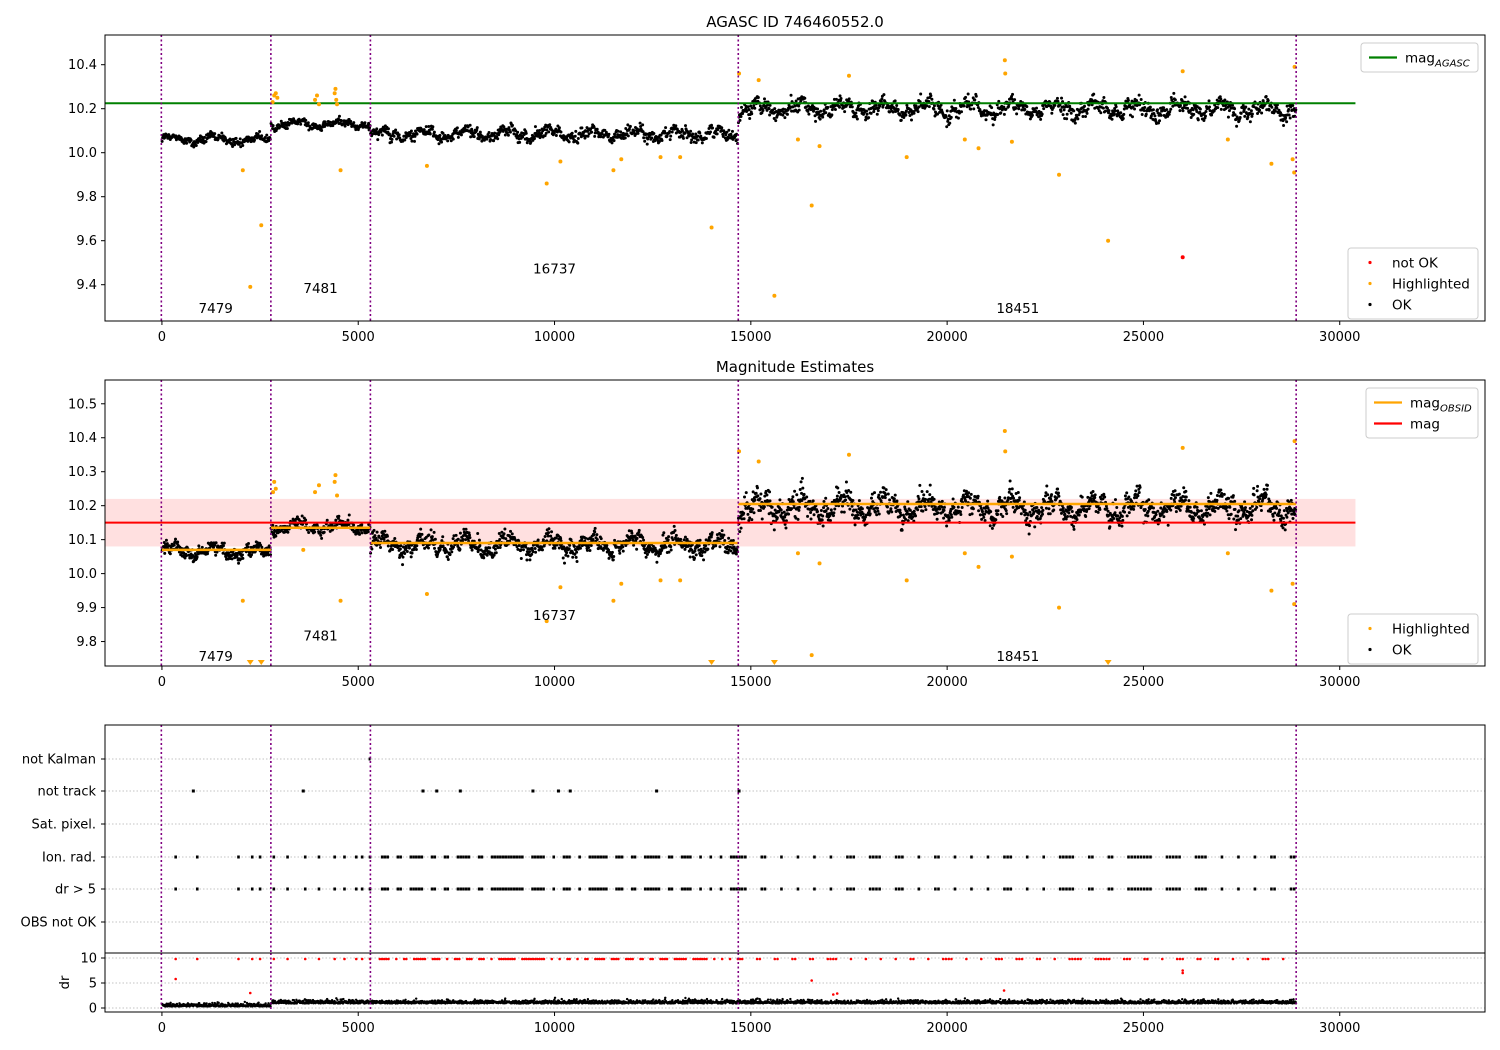 This screenshot has height=1050, width=1500. Describe the element at coordinates (1419, 57) in the screenshot. I see `legend-agasc` at that location.